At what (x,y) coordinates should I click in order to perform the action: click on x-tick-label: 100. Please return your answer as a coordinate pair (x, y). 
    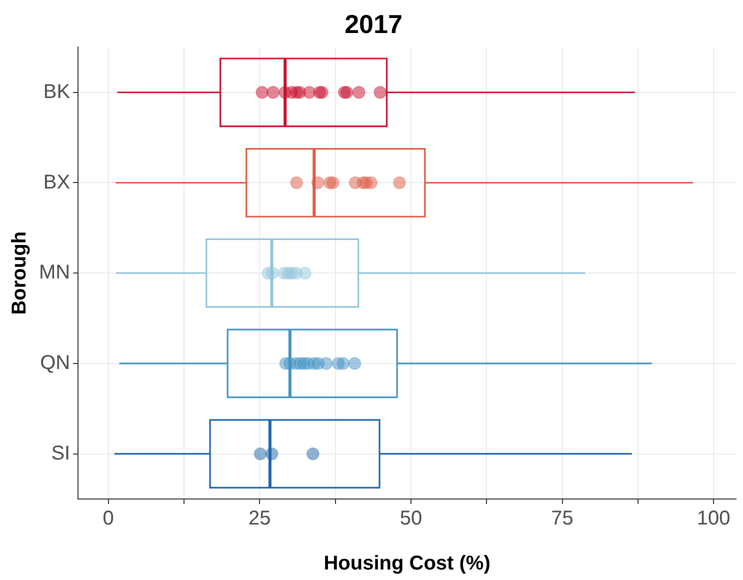
    Looking at the image, I should click on (713, 519).